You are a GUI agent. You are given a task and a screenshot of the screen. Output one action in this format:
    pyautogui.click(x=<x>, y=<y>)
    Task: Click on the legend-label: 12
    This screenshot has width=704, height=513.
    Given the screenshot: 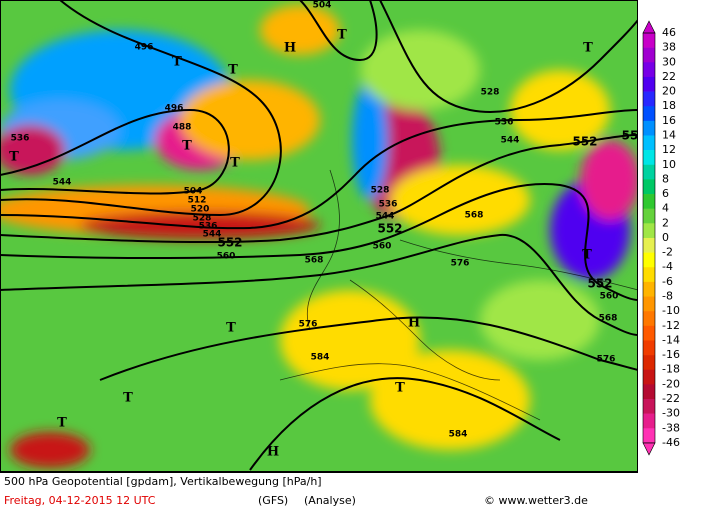 What is the action you would take?
    pyautogui.click(x=669, y=149)
    